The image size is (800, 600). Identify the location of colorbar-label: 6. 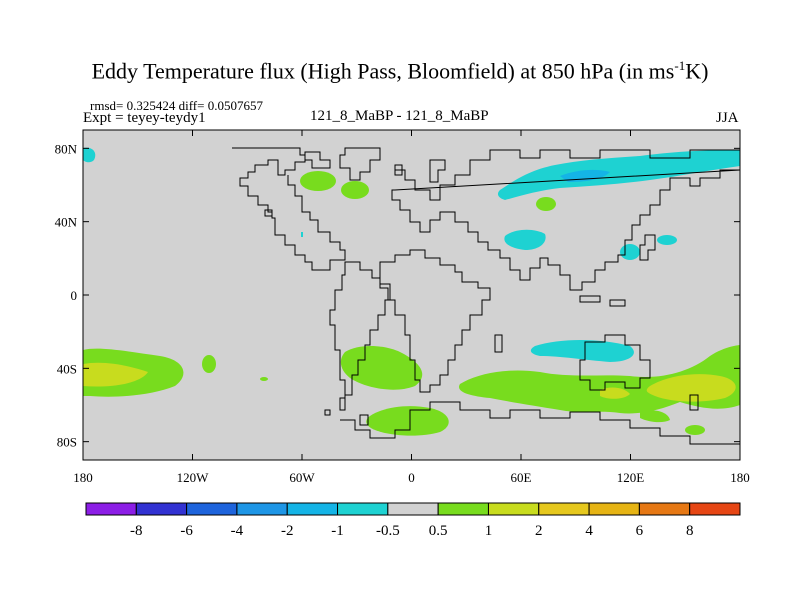
(640, 531).